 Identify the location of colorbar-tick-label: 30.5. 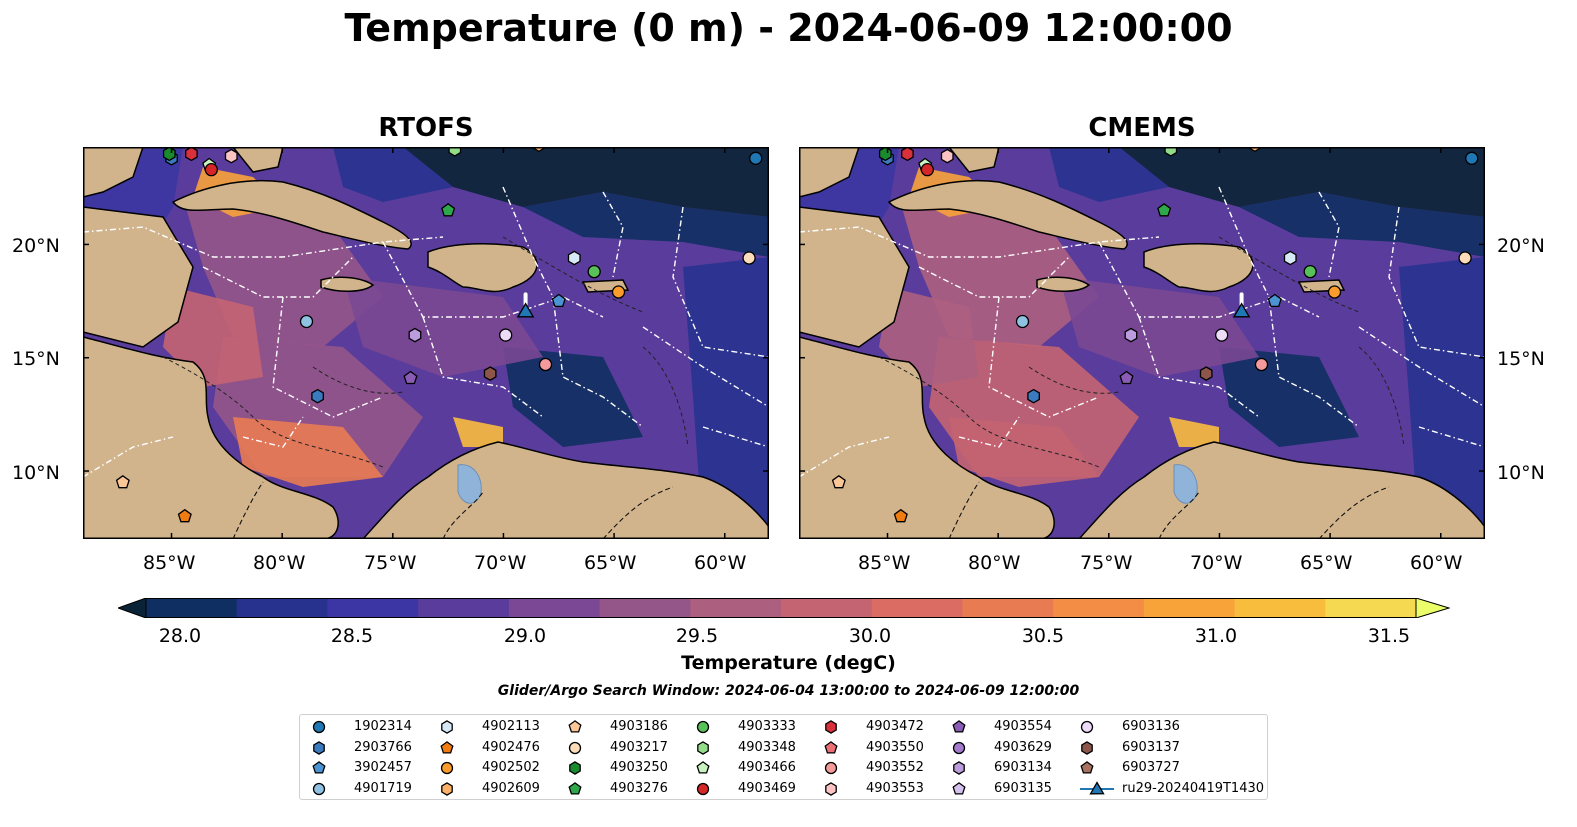
(1043, 636).